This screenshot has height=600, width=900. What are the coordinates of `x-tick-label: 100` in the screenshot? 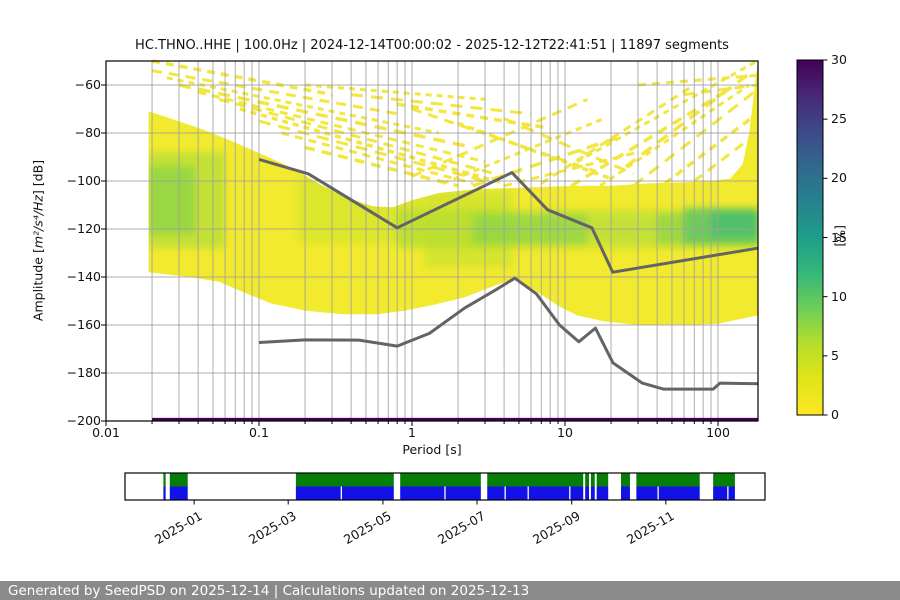 It's located at (718, 432).